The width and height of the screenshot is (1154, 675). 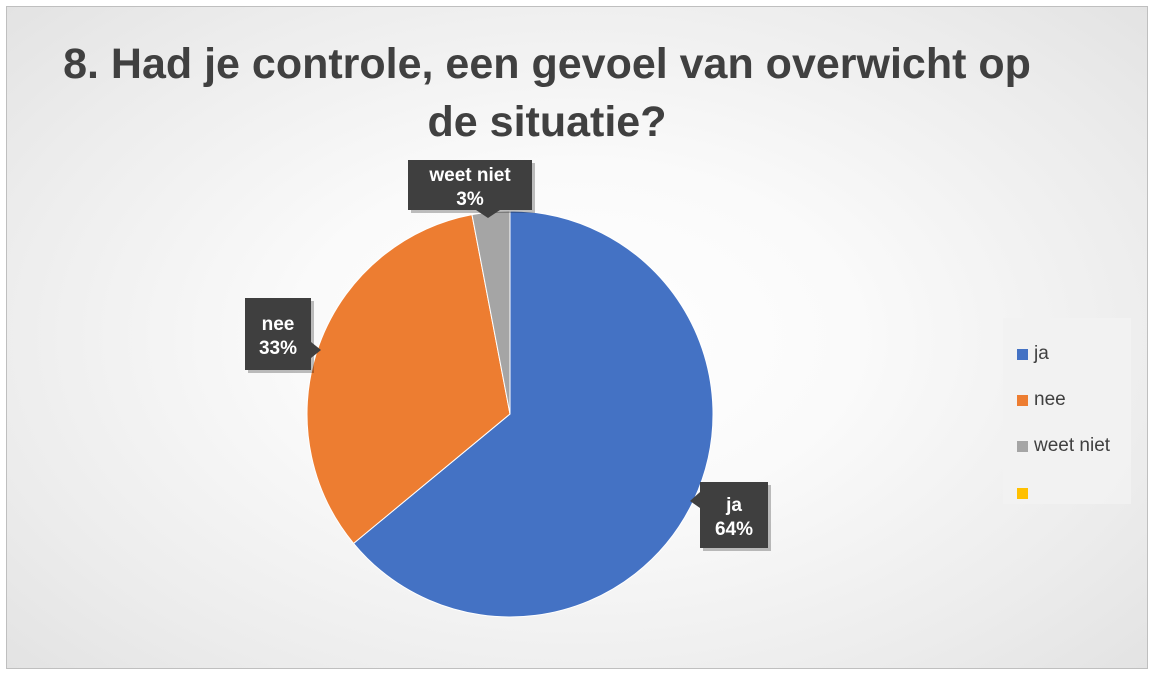 What do you see at coordinates (278, 324) in the screenshot?
I see `data-label-category: nee` at bounding box center [278, 324].